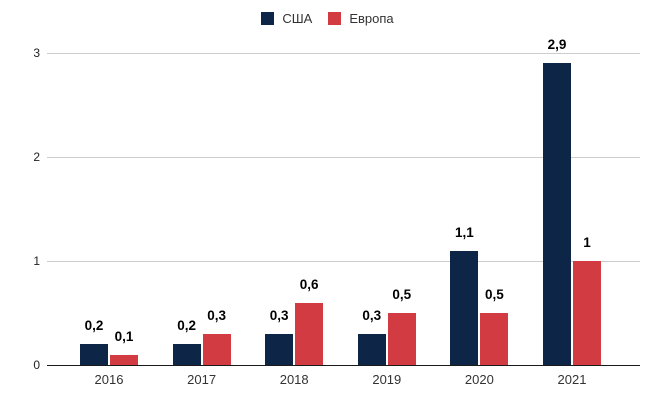 The width and height of the screenshot is (655, 406). Describe the element at coordinates (186, 354) in the screenshot. I see `bar-usa-2017` at that location.